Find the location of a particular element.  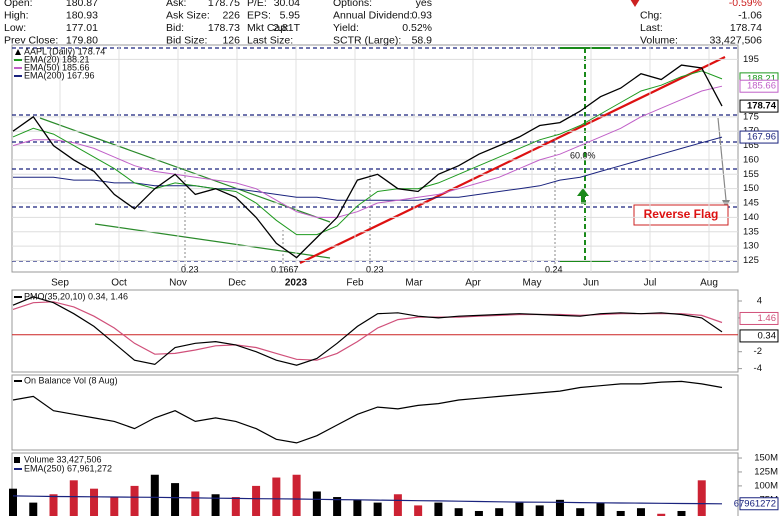

legend-entry: EMA(50) 185.66 is located at coordinates (57, 67).